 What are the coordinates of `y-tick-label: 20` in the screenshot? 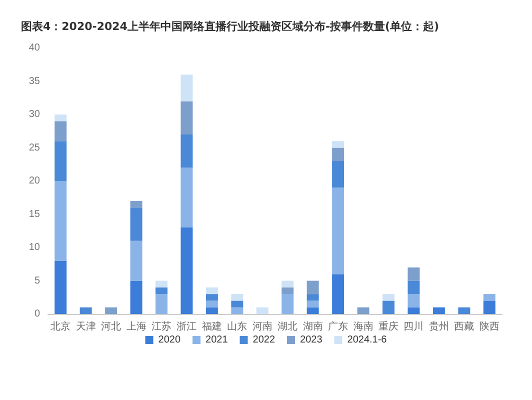 It's located at (34, 181).